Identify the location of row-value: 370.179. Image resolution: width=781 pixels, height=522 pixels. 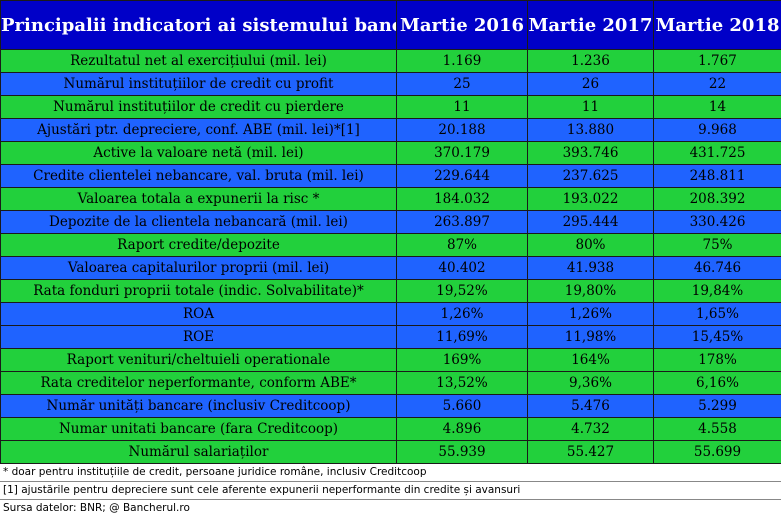
(462, 153).